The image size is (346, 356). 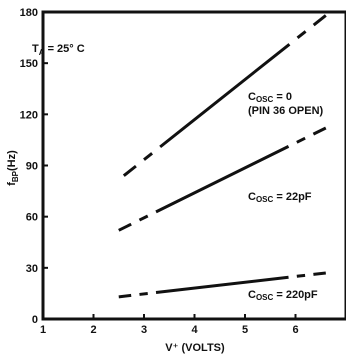 What do you see at coordinates (29, 64) in the screenshot?
I see `y-tick-label: 150` at bounding box center [29, 64].